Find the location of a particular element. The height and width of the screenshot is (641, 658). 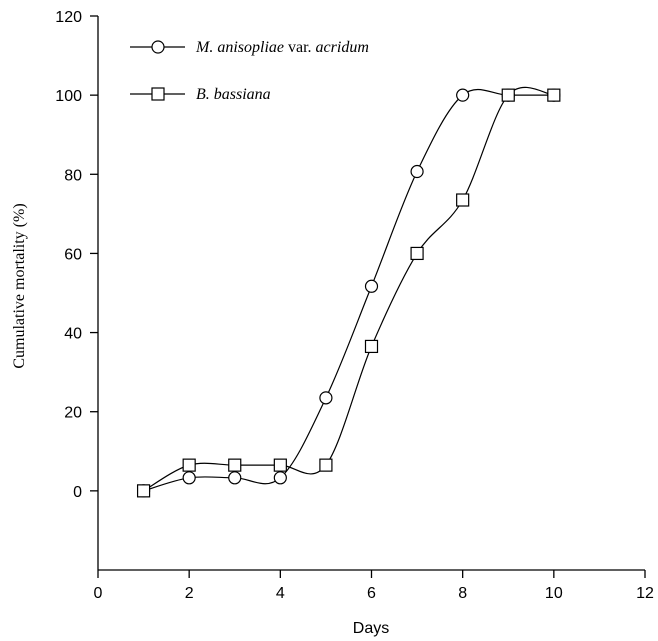

legend-entry: B. bassiana is located at coordinates (200, 94).